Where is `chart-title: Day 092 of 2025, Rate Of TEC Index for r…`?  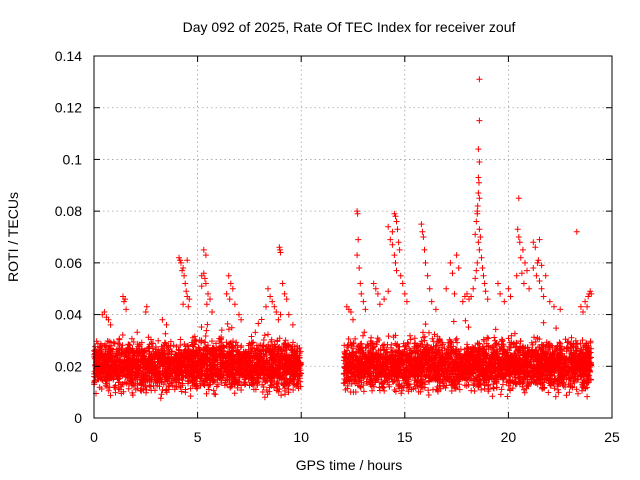
chart-title: Day 092 of 2025, Rate Of TEC Index for r… is located at coordinates (349, 27).